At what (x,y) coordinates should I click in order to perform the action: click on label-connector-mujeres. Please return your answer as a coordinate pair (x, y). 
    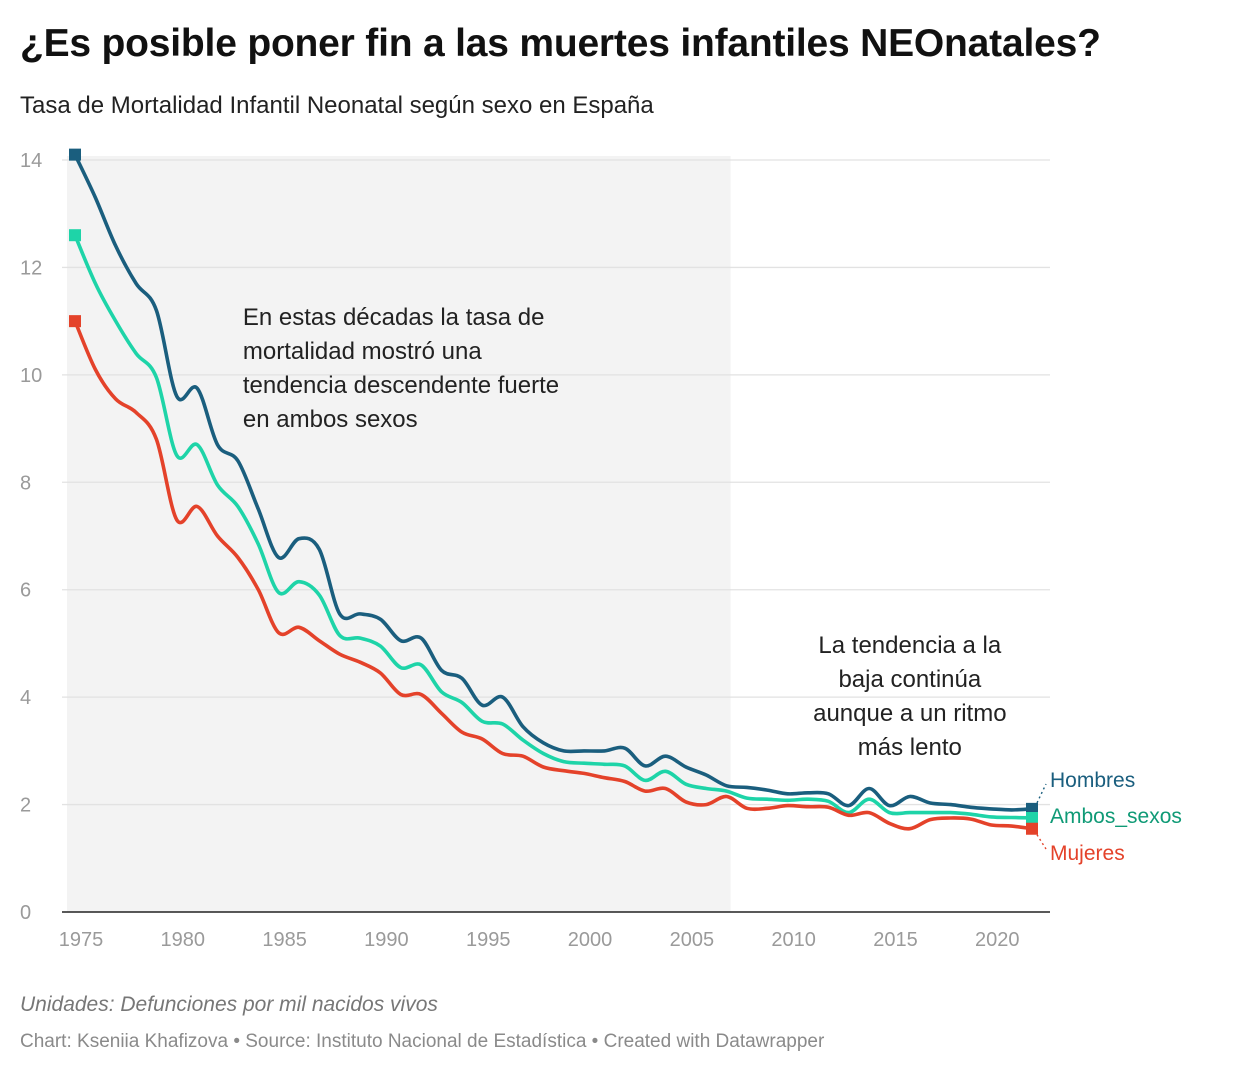
    Looking at the image, I should click on (1041, 842).